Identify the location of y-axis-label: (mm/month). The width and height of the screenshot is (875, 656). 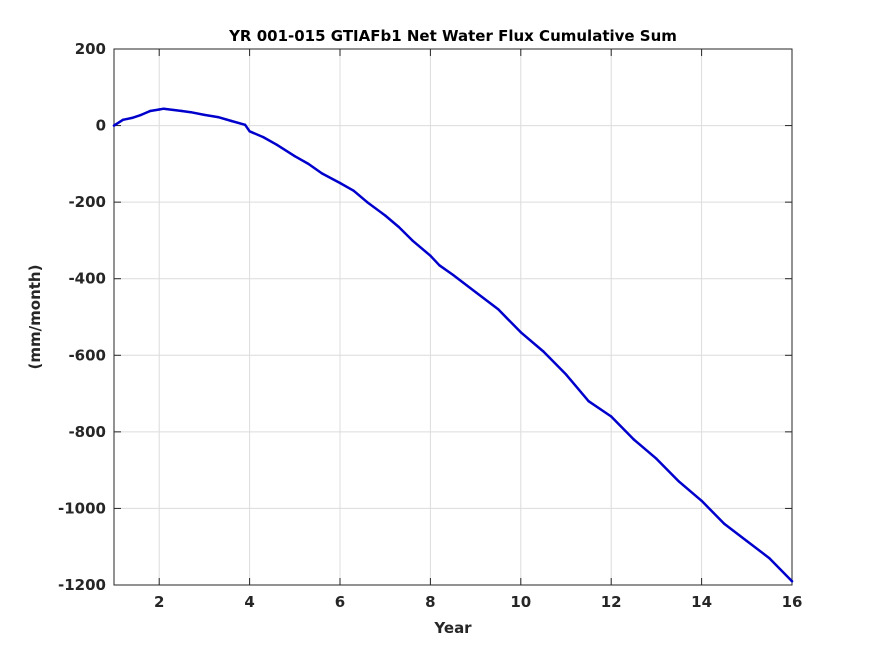
(35, 317).